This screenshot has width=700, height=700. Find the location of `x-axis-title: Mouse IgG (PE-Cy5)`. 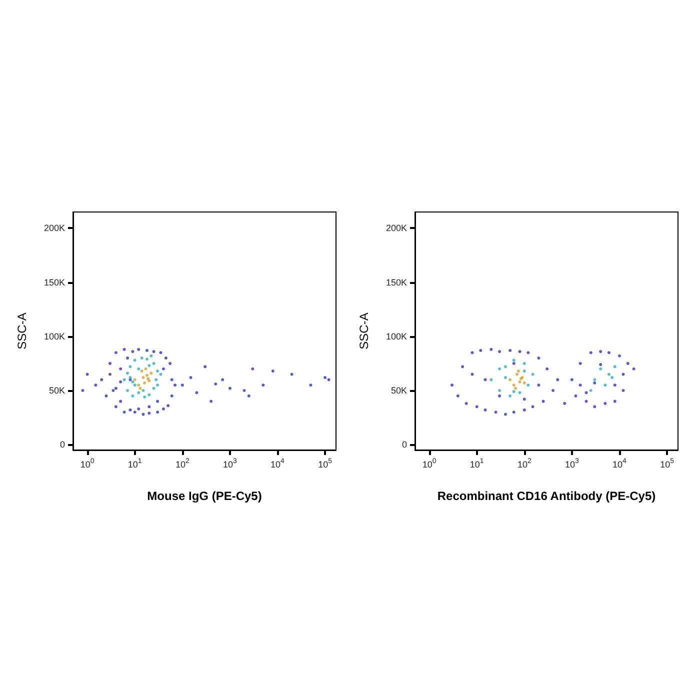

x-axis-title: Mouse IgG (PE-Cy5) is located at coordinates (204, 496).